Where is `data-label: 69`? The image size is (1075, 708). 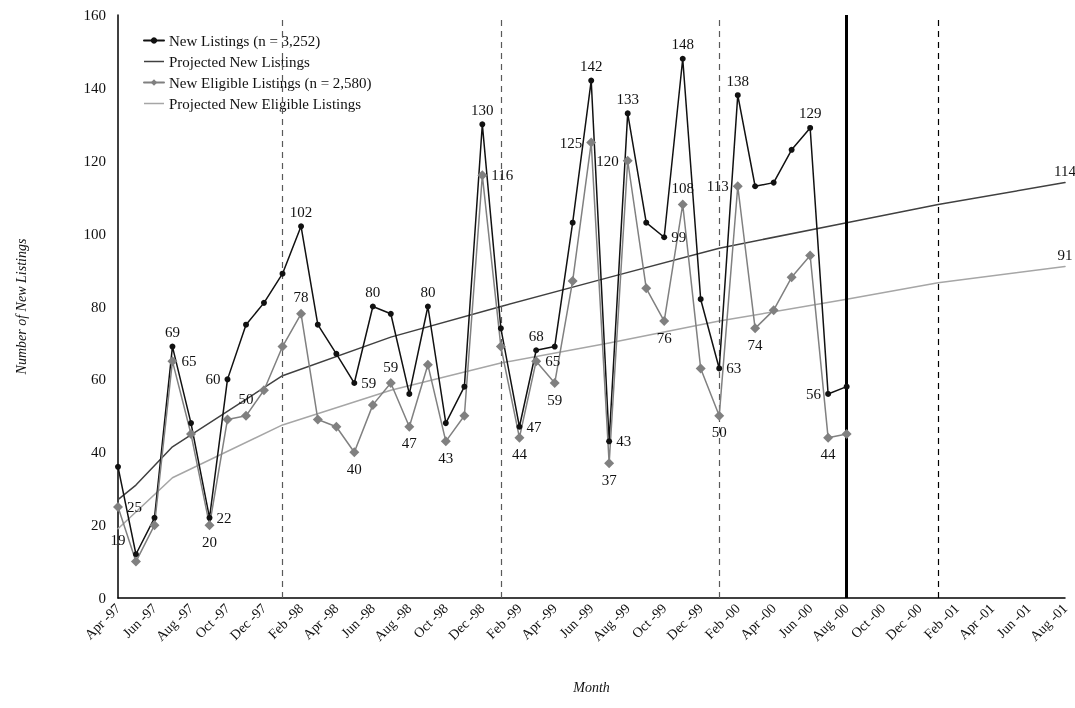 data-label: 69 is located at coordinates (172, 332).